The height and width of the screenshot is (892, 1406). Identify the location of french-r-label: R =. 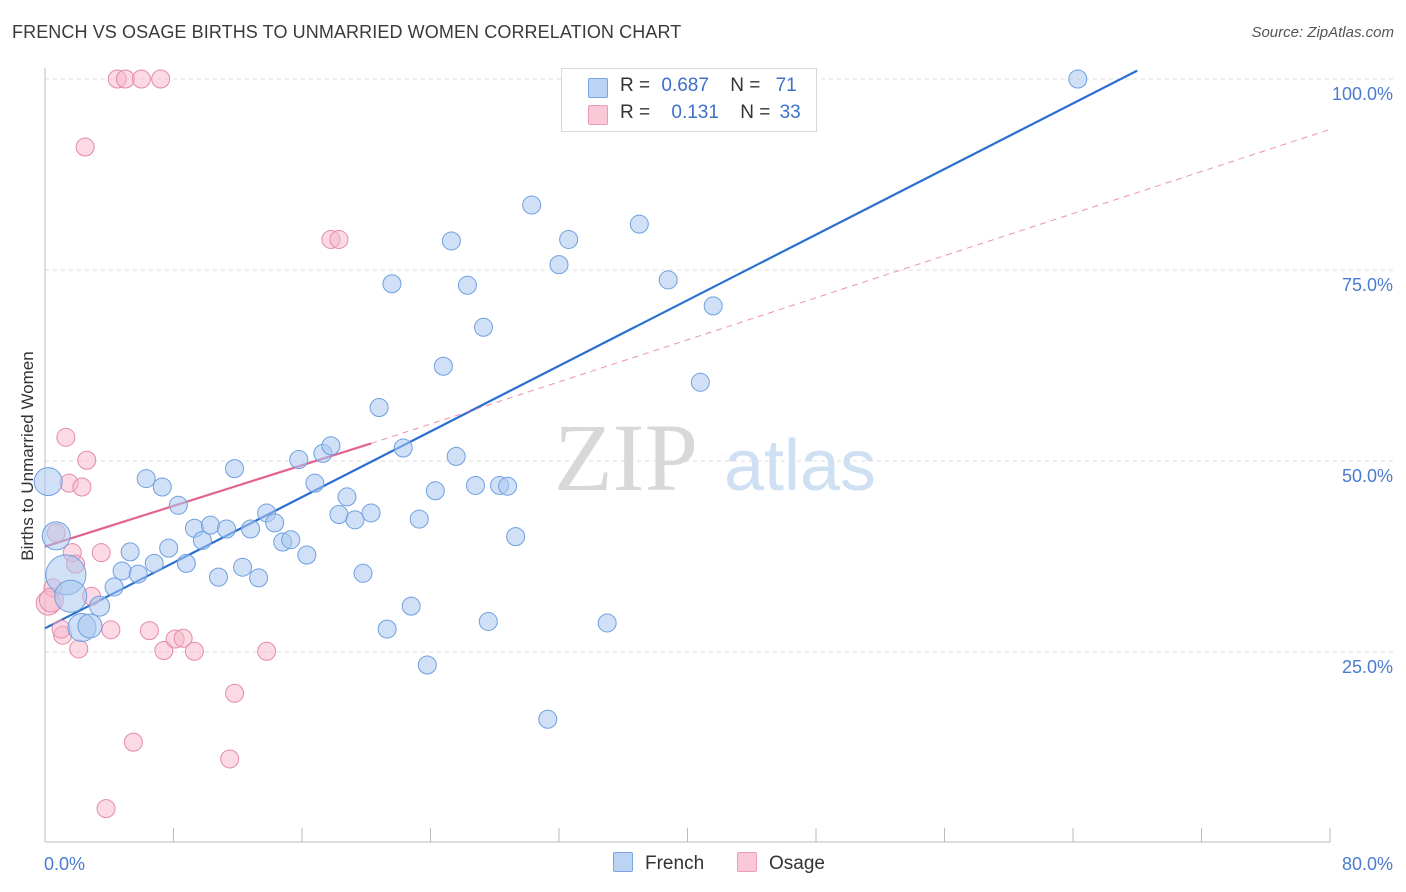
(635, 85).